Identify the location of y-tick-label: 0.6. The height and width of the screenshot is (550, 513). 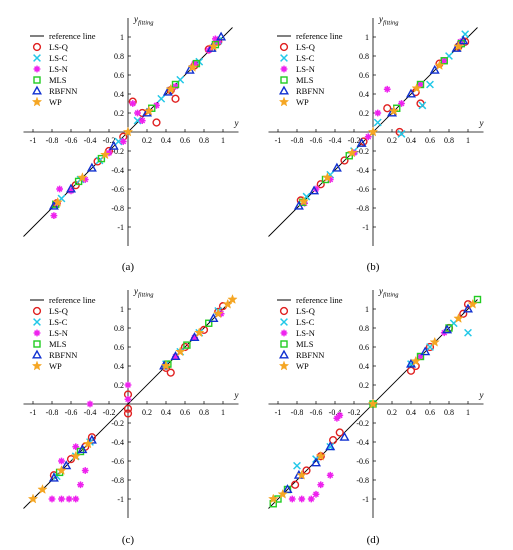
(364, 75).